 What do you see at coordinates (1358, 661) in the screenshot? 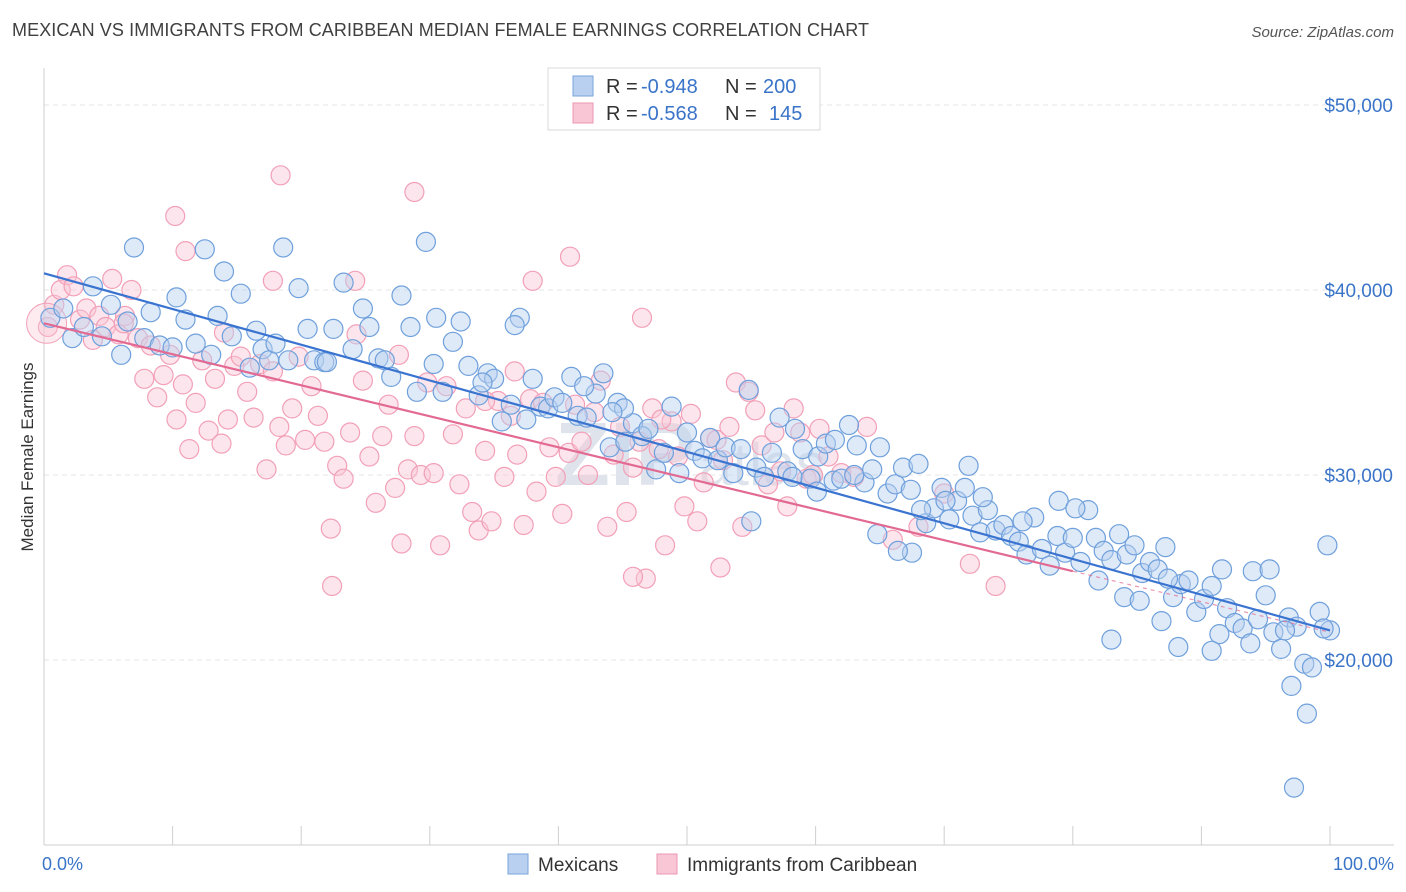
I see `y-tick-label: $20,000` at bounding box center [1358, 661].